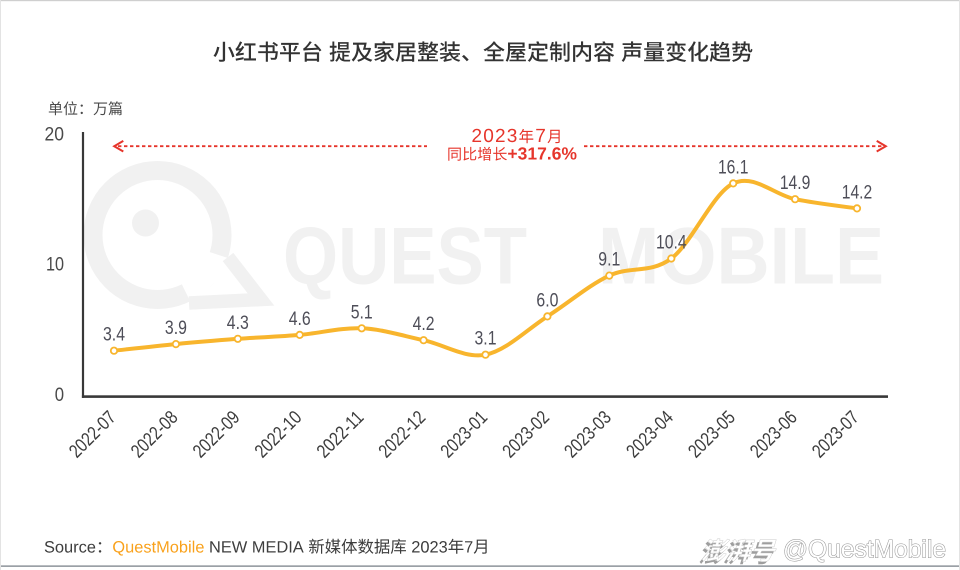 The image size is (960, 570). I want to click on svg-text: 14.2, so click(857, 192).